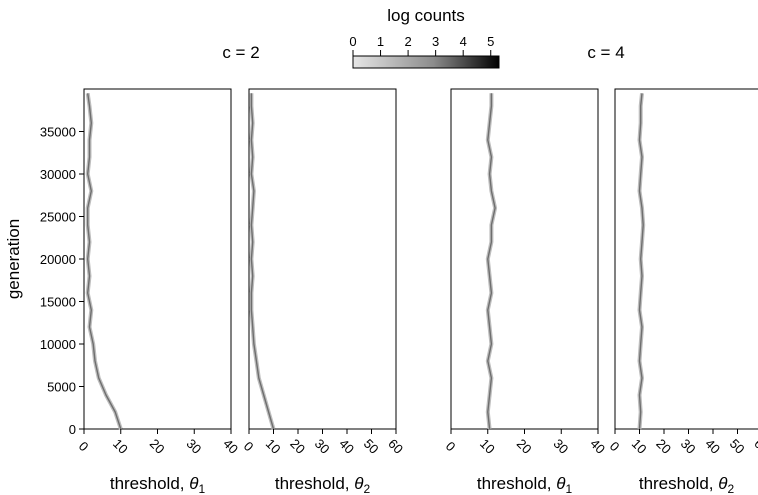  What do you see at coordinates (58, 132) in the screenshot?
I see `y-tick-label: 35000` at bounding box center [58, 132].